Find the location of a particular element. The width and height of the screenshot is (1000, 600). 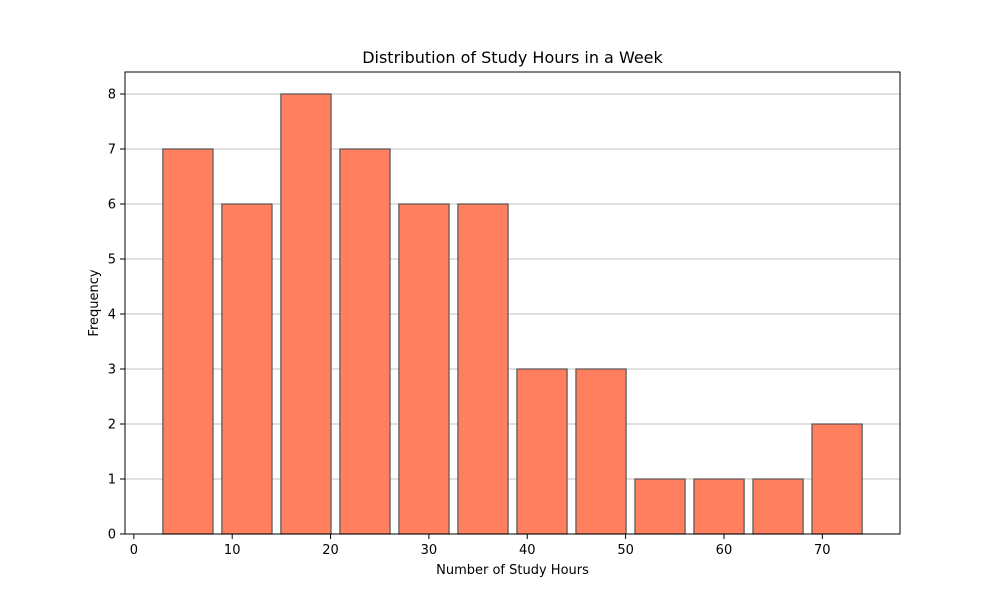

y-tick-label: 1 is located at coordinates (112, 480).